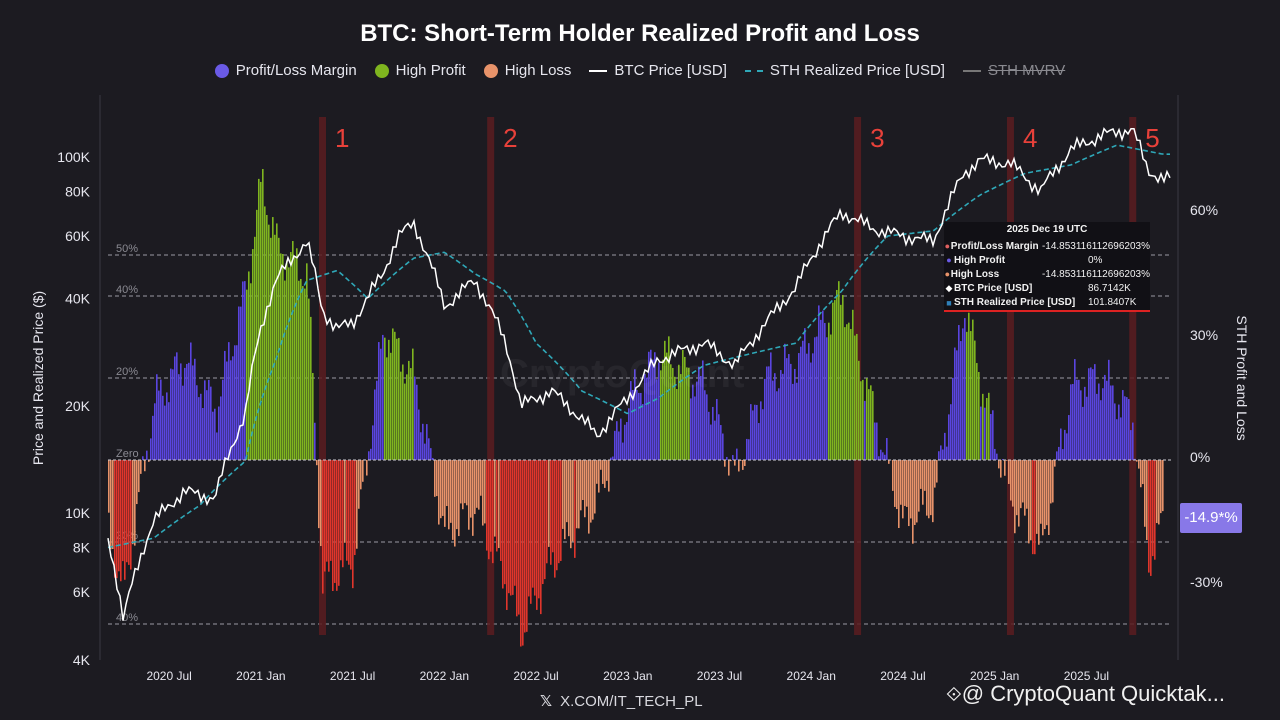 The width and height of the screenshot is (1280, 720). I want to click on tooltip-series-name: Profit/Loss Margin, so click(994, 246).